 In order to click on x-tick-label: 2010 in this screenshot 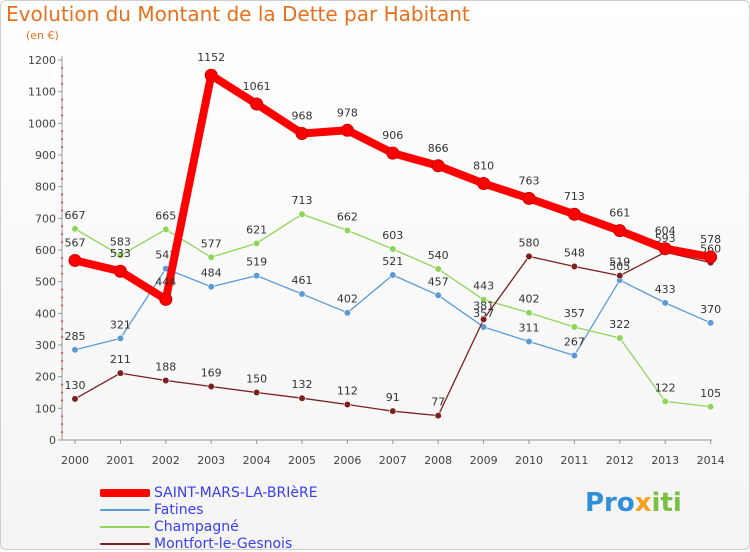, I will do `click(529, 460)`.